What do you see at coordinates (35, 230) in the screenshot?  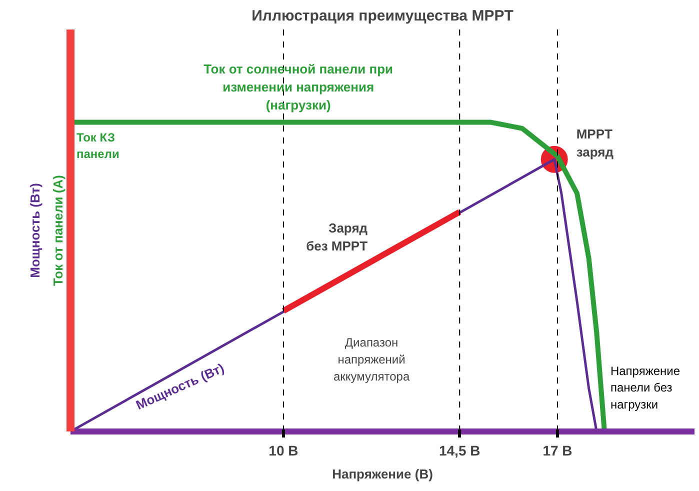 I see `text: Мощность (Вт)` at bounding box center [35, 230].